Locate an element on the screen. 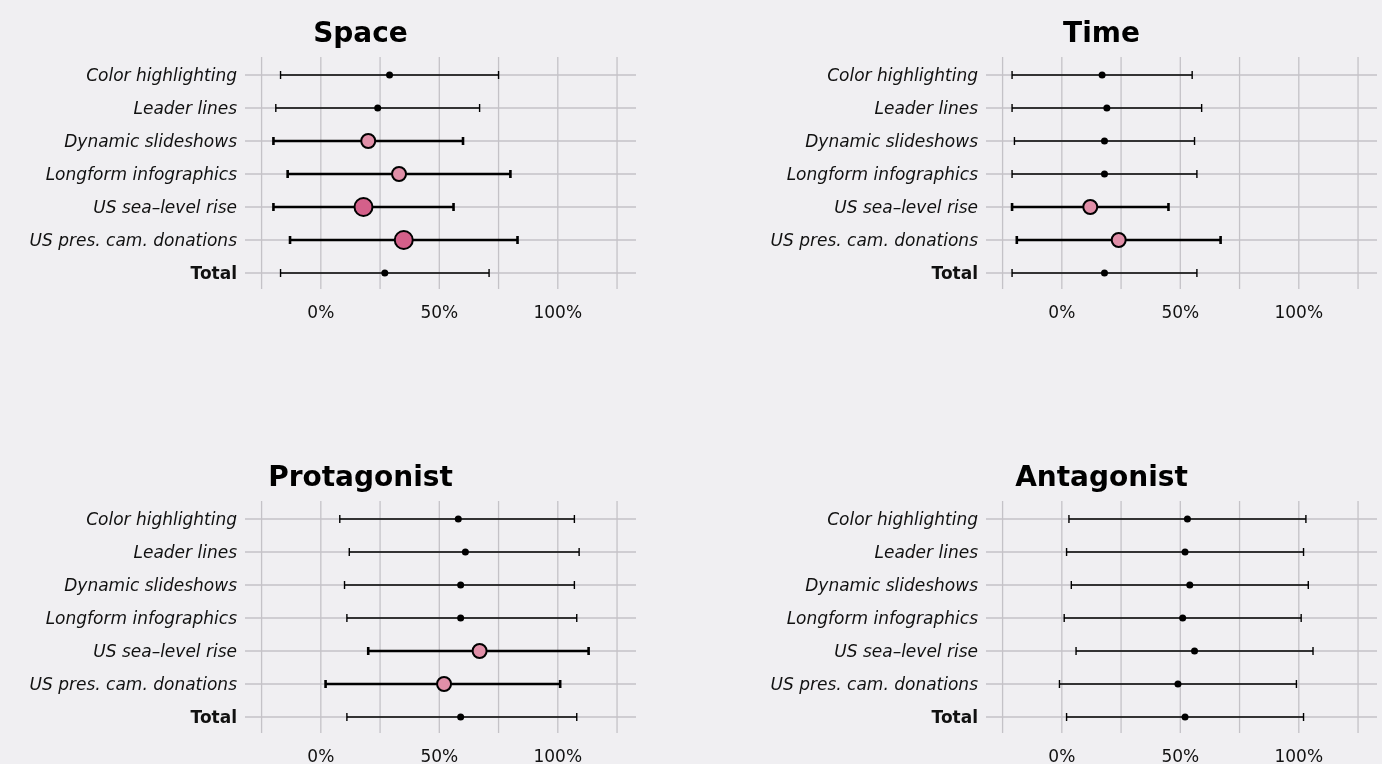  chart-title: Protagonist is located at coordinates (360, 476).